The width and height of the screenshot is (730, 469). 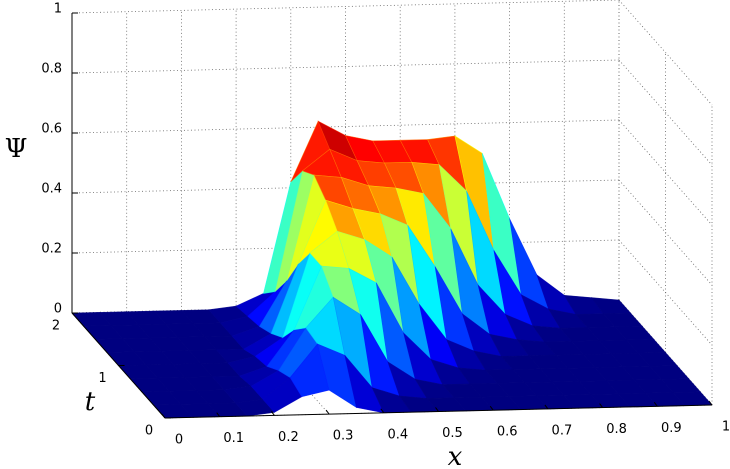 What do you see at coordinates (58, 309) in the screenshot?
I see `z-tick-label: 0` at bounding box center [58, 309].